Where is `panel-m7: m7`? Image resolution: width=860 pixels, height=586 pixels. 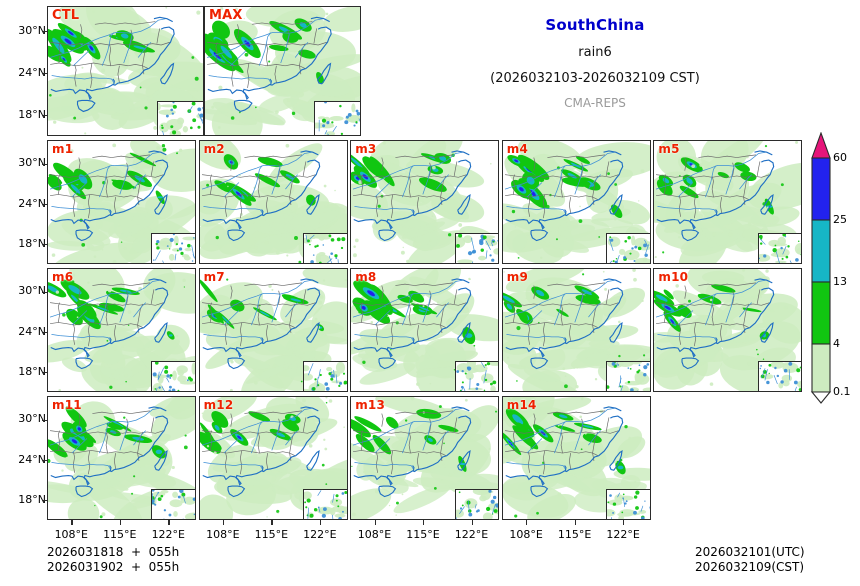 panel-m7: m7 is located at coordinates (273, 330).